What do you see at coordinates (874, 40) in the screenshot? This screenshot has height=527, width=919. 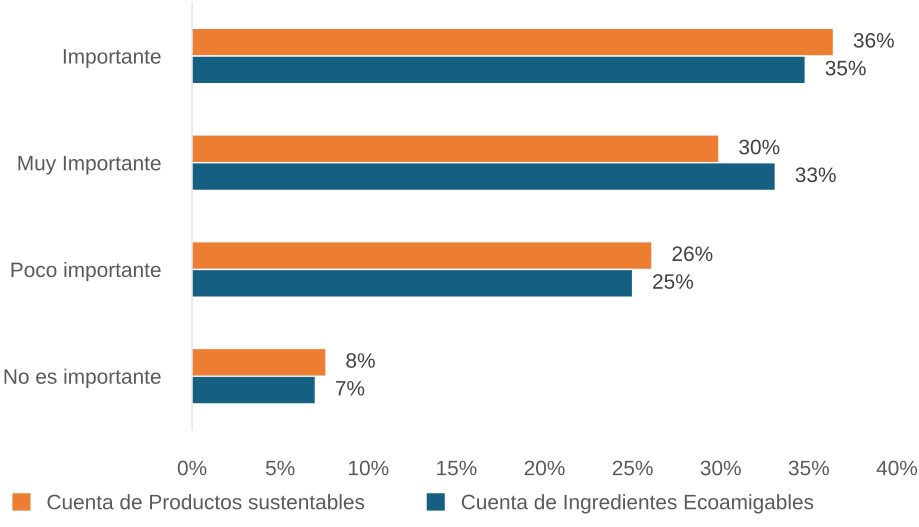 I see `data-label: 36%` at bounding box center [874, 40].